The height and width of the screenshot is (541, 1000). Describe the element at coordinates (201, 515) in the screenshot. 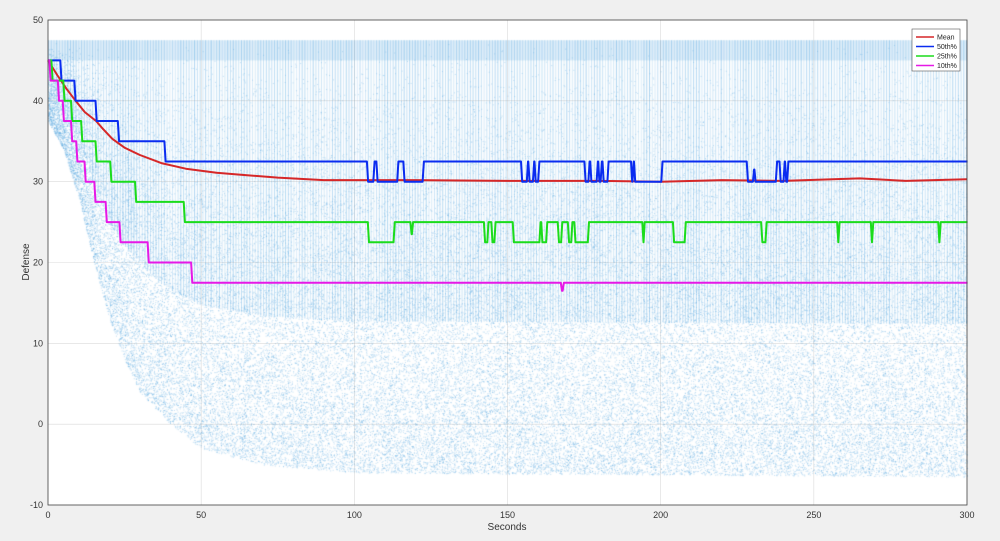

I see `x-tick-label: 50` at that location.